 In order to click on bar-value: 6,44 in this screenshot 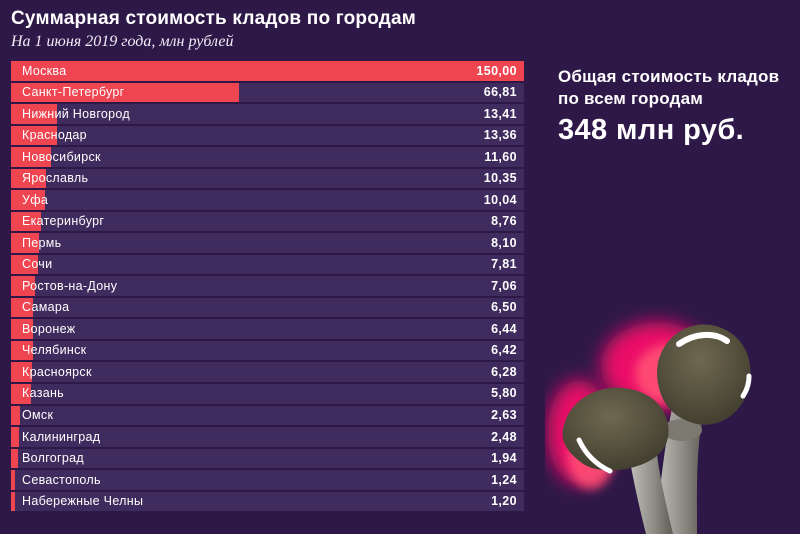, I will do `click(504, 328)`.